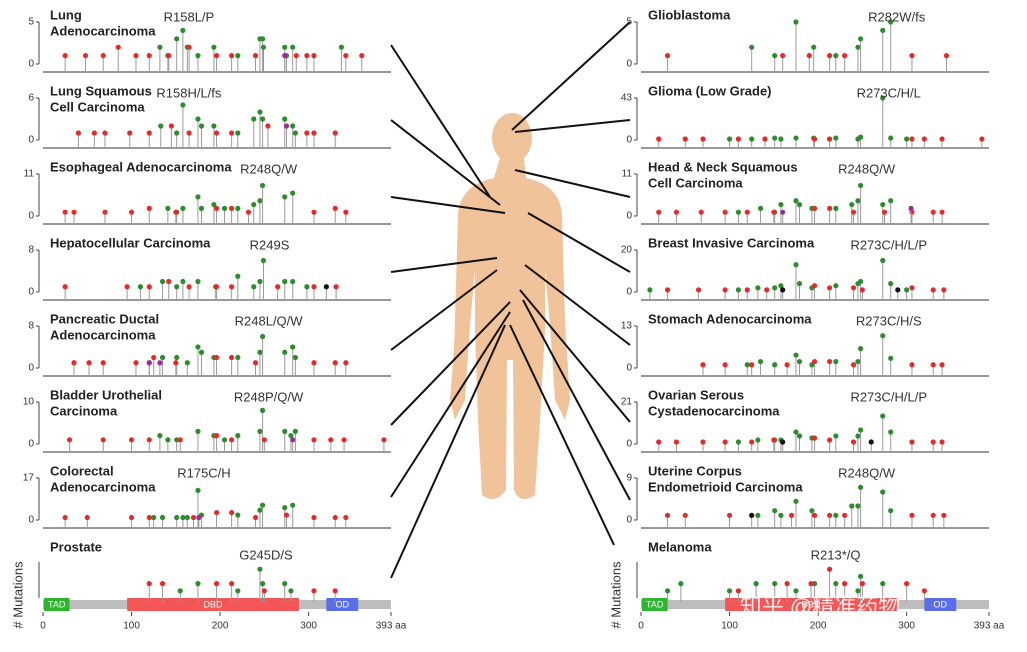 Image resolution: width=1027 pixels, height=652 pixels. What do you see at coordinates (29, 478) in the screenshot?
I see `y-tick-label: 17` at bounding box center [29, 478].